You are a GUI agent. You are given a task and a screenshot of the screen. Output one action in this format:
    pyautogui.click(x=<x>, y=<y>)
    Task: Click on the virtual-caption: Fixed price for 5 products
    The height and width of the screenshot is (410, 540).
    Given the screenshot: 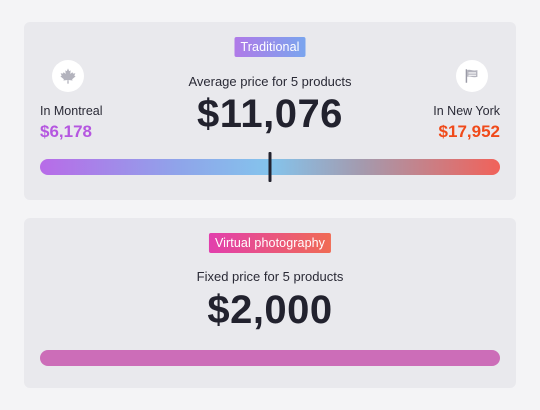 What is the action you would take?
    pyautogui.click(x=270, y=276)
    